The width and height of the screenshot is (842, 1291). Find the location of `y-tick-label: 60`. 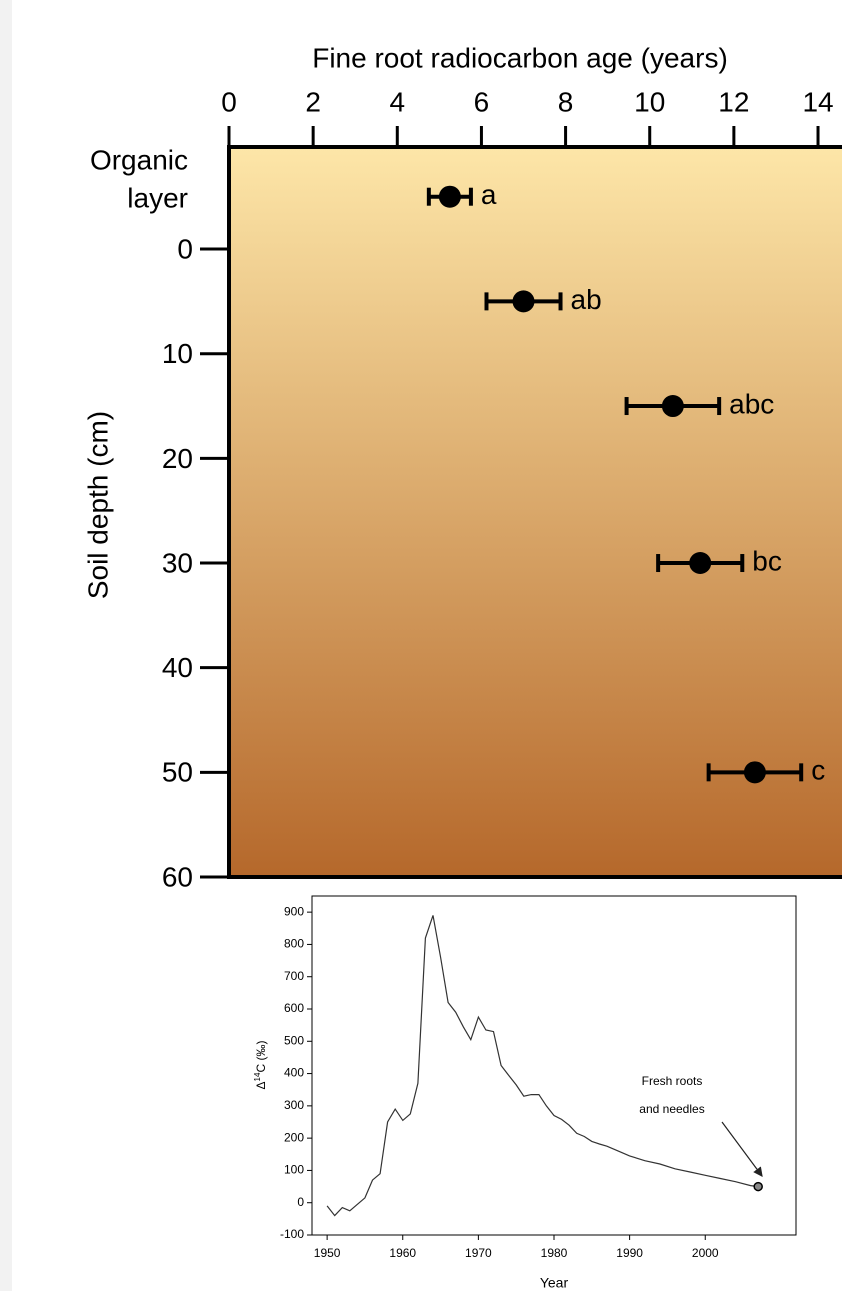

y-tick-label: 60 is located at coordinates (177, 876).